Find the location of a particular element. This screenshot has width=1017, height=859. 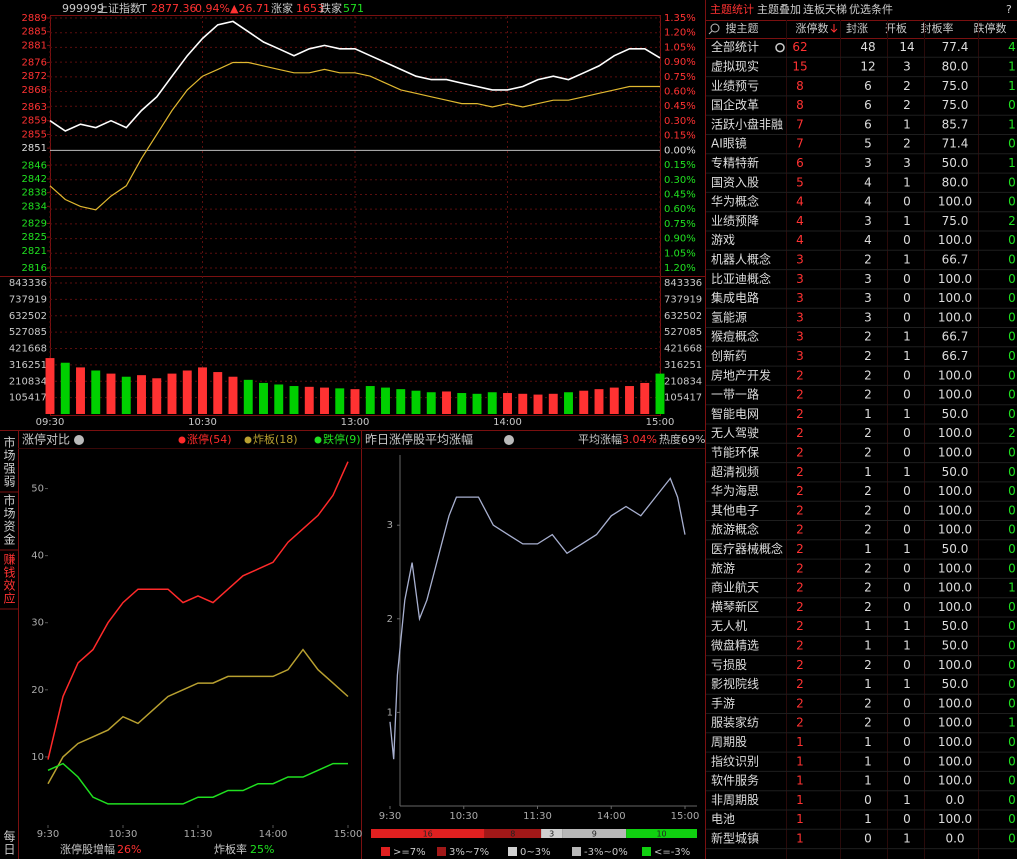

theme-name: 猴痘概念 is located at coordinates (735, 336).